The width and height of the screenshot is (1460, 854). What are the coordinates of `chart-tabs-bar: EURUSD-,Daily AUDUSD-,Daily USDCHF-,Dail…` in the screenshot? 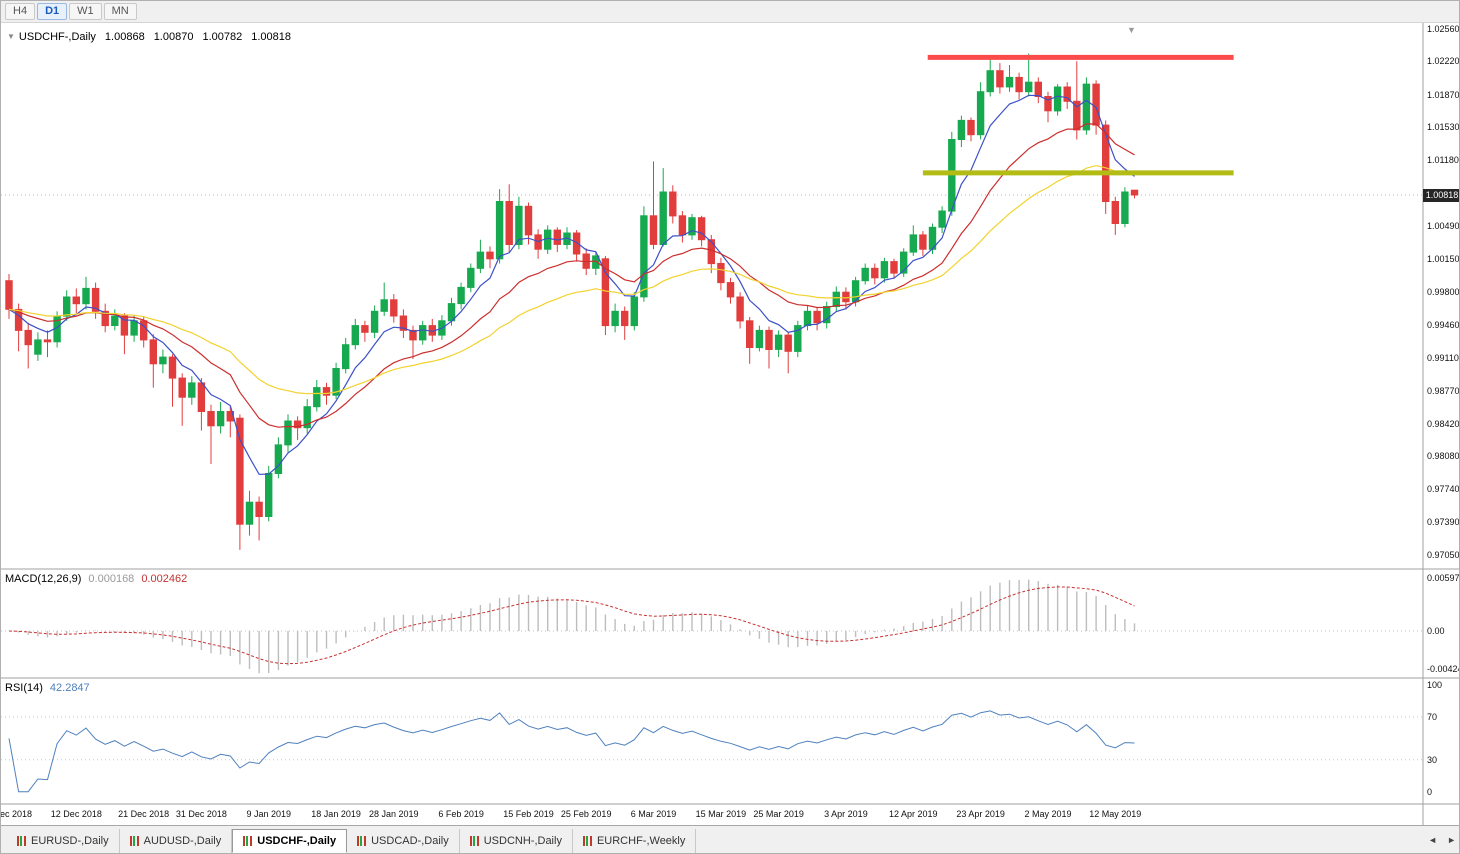 It's located at (730, 839).